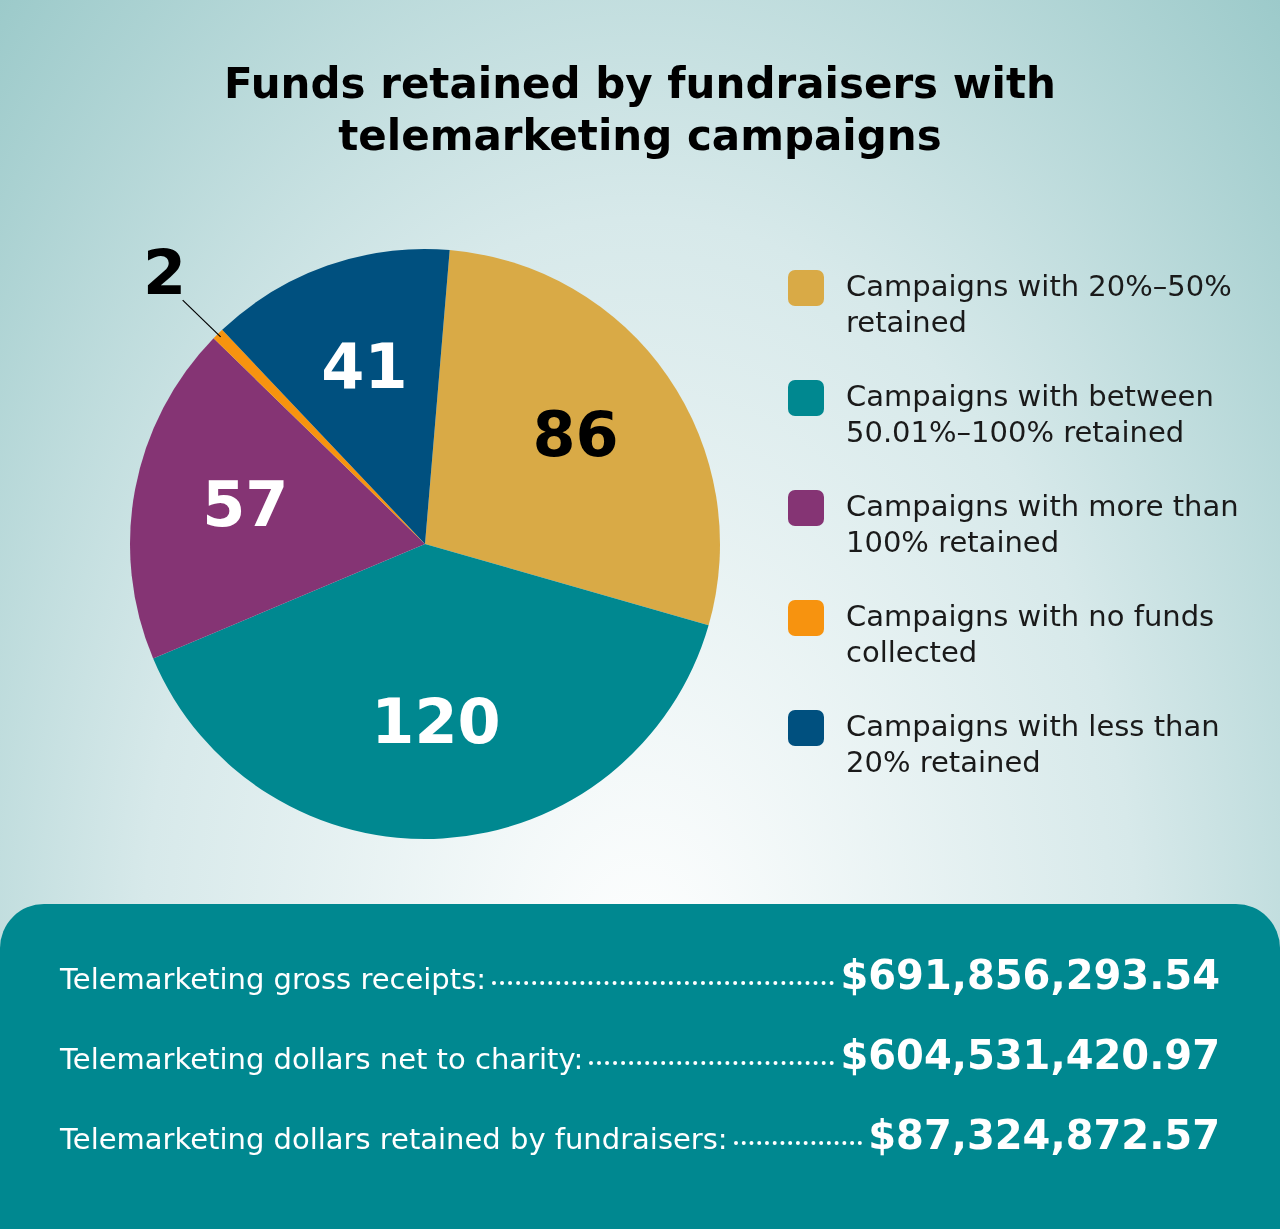 This screenshot has height=1229, width=1280. Describe the element at coordinates (1043, 524) in the screenshot. I see `legend-label: Campaigns with more than 100% retained` at that location.